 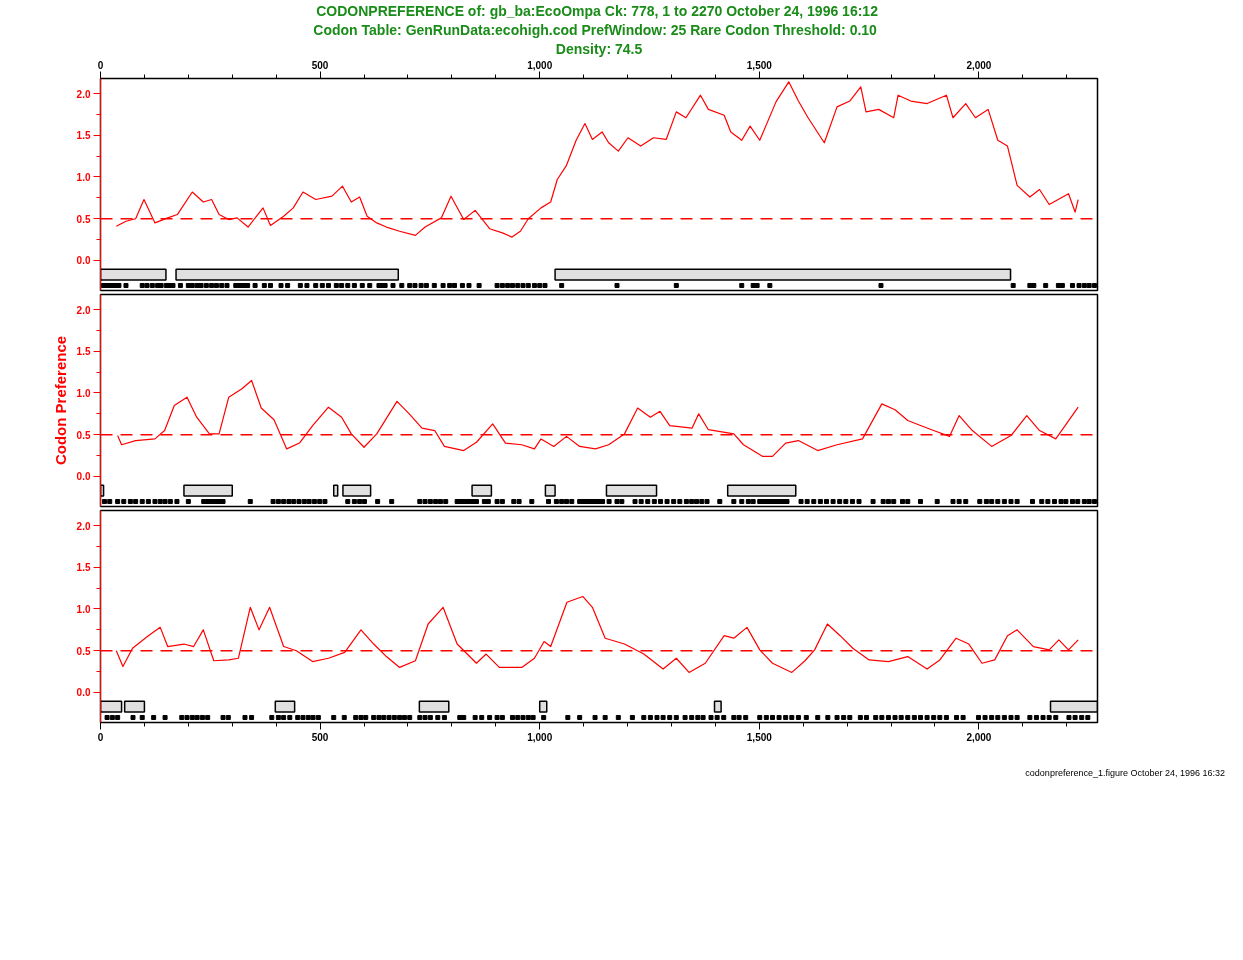 I want to click on chart-subtitle: Codon Table: GenRunData:ecohigh.cod PrefWindow: 25 Rare Codon Threshold: 0.10, so click(x=595, y=30).